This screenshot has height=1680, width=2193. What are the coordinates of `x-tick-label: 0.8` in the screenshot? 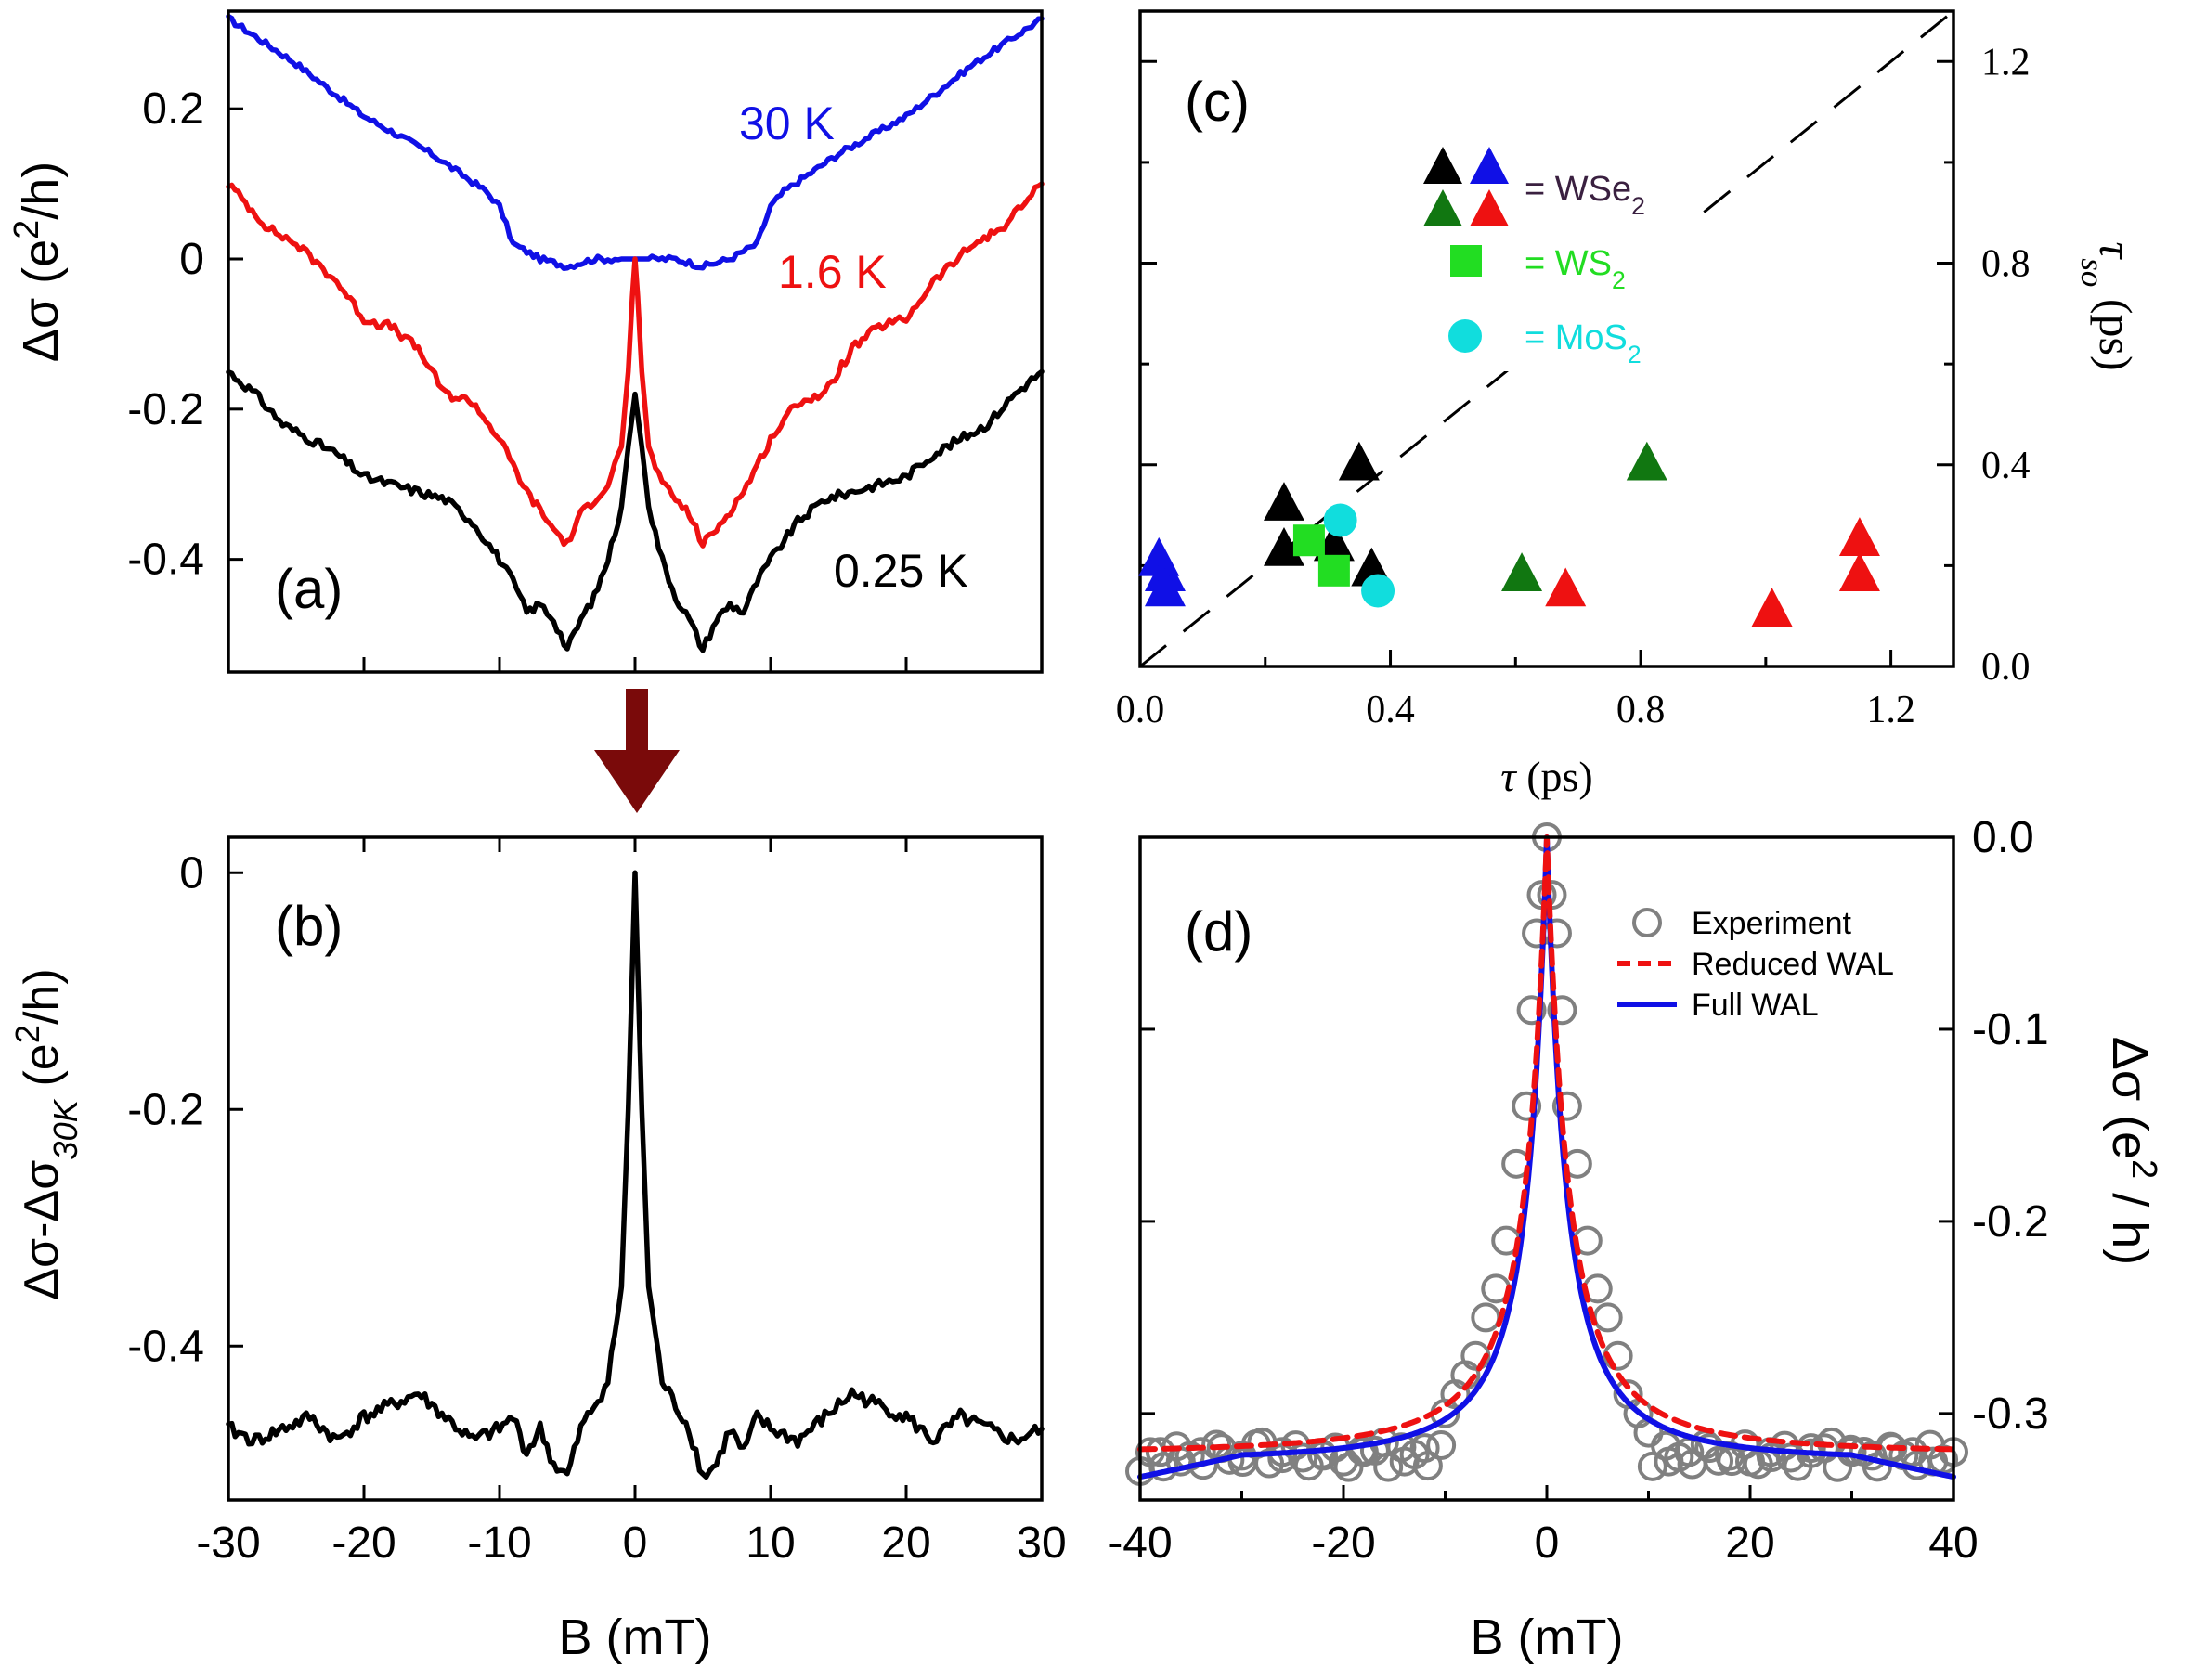 It's located at (1641, 710).